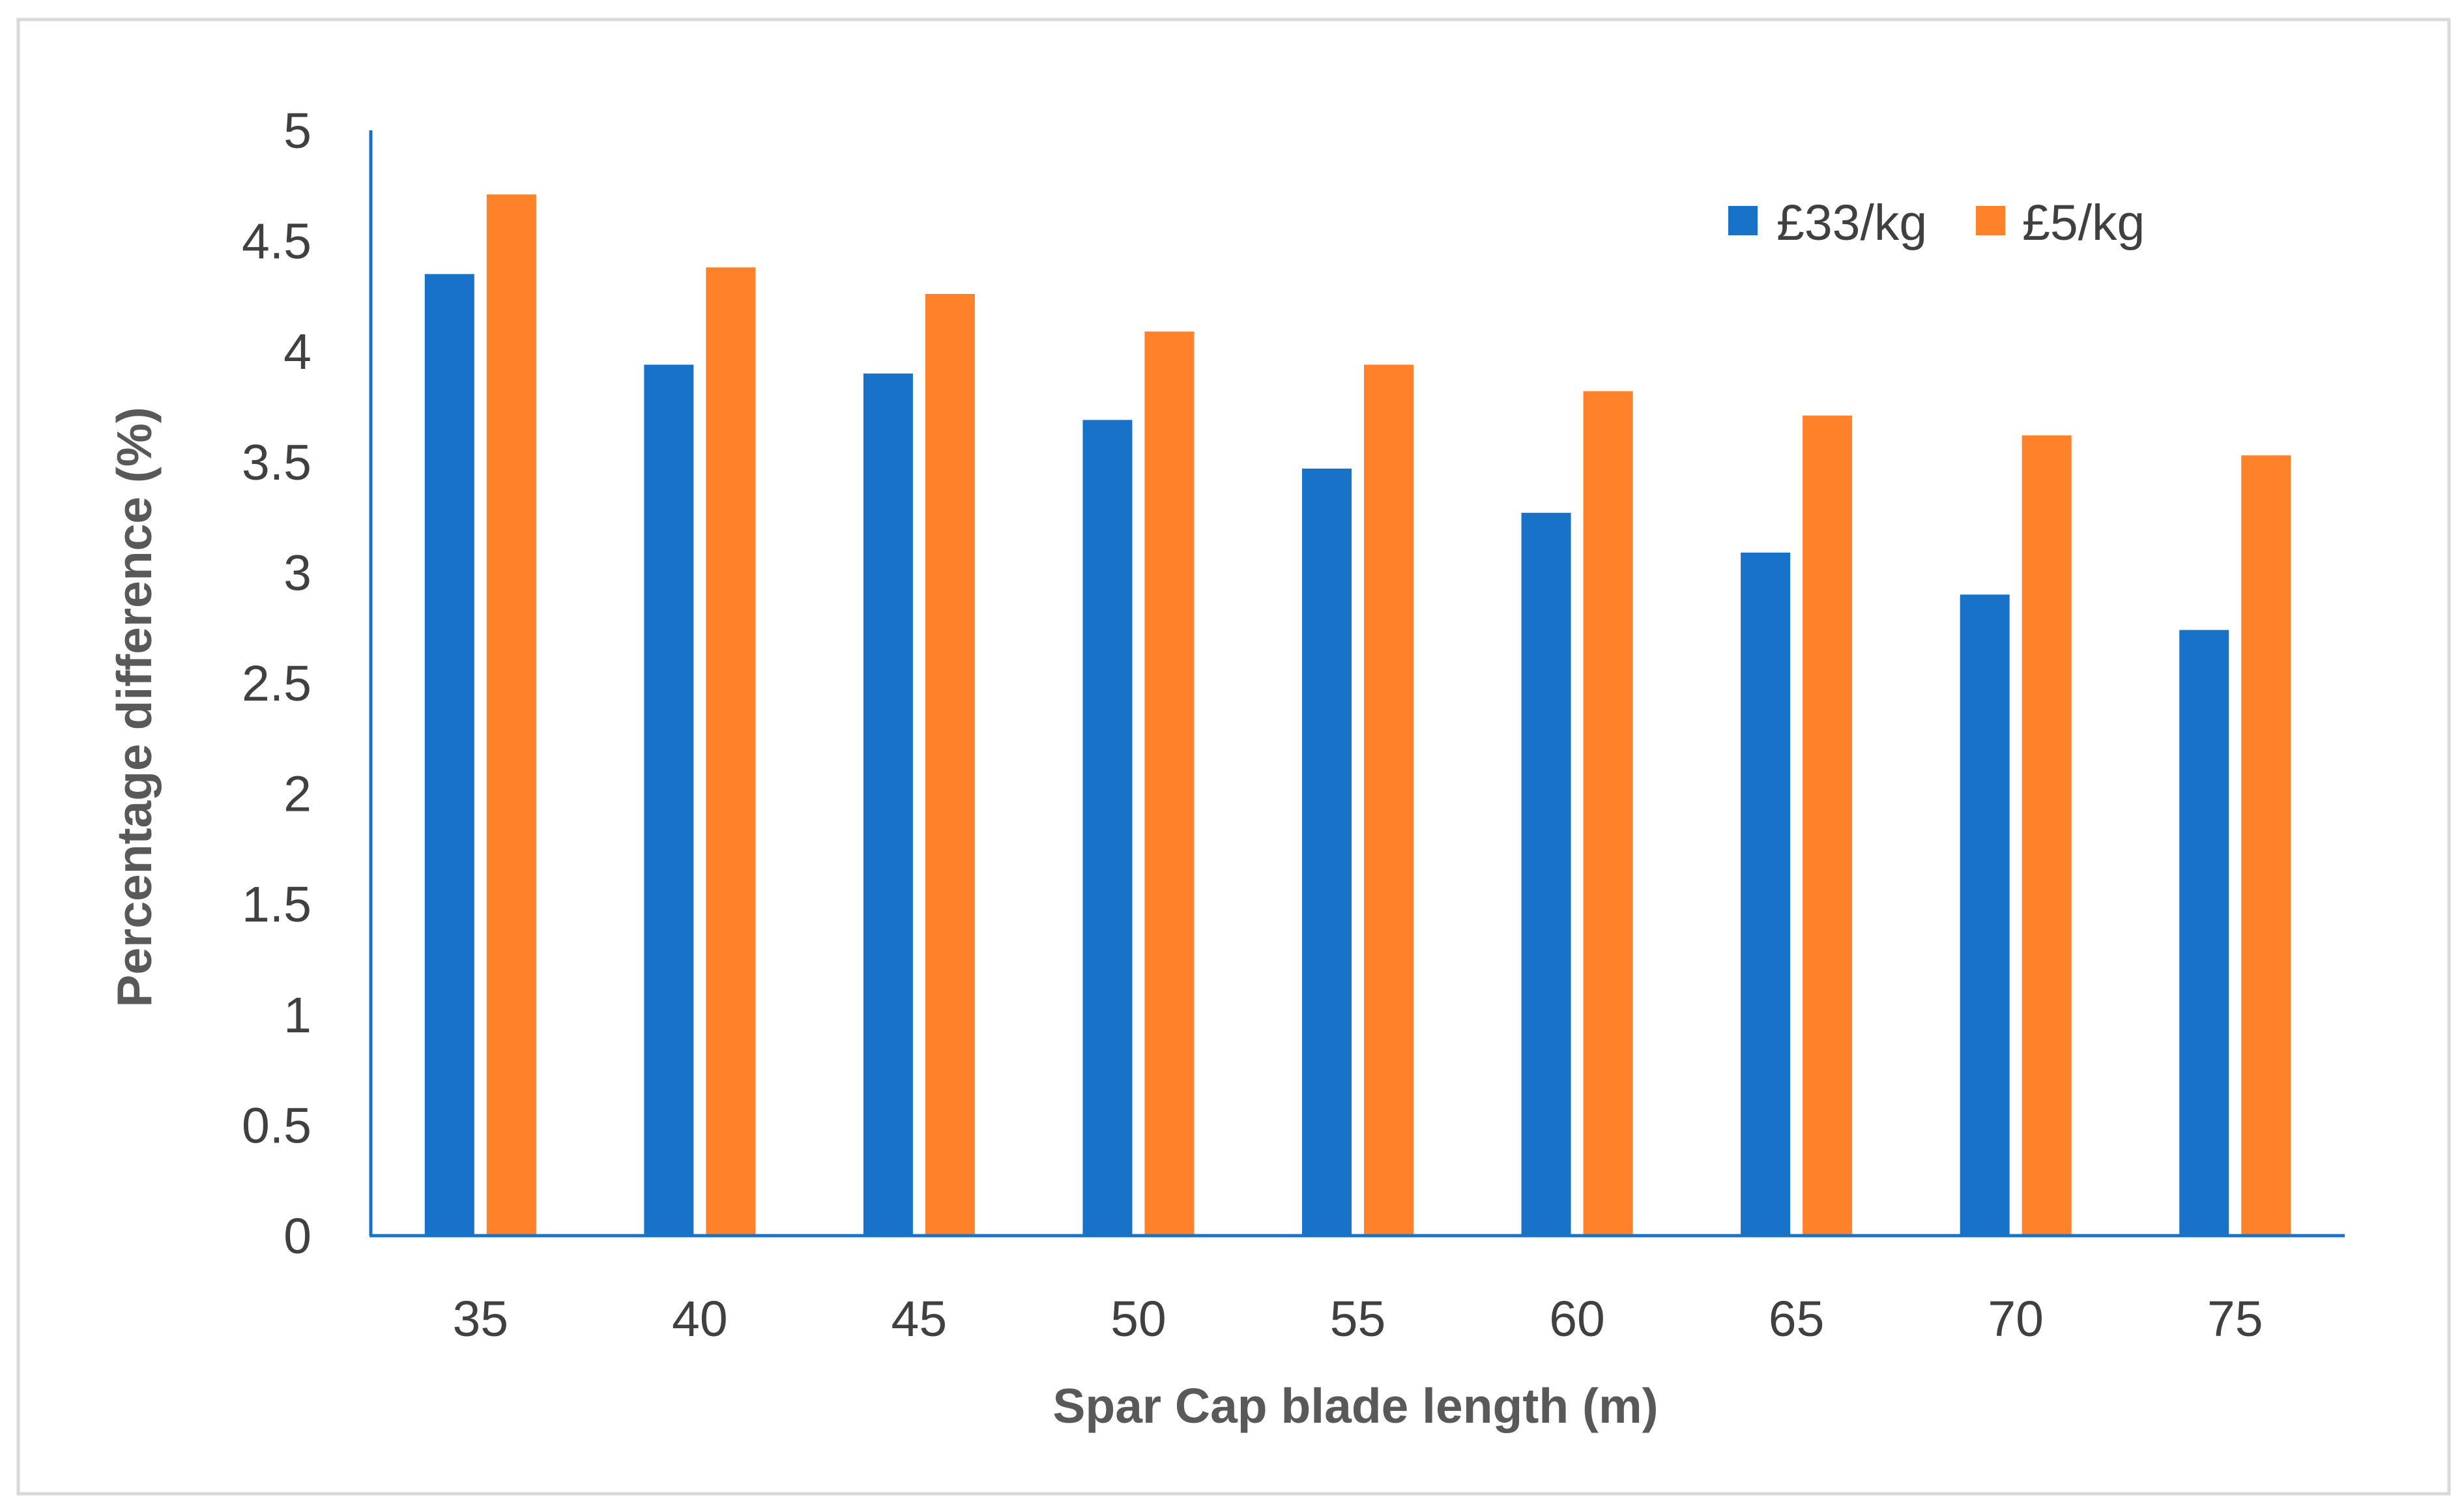 This screenshot has width=2464, height=1512. What do you see at coordinates (2083, 223) in the screenshot?
I see `legend-label-series-2: £5/kg` at bounding box center [2083, 223].